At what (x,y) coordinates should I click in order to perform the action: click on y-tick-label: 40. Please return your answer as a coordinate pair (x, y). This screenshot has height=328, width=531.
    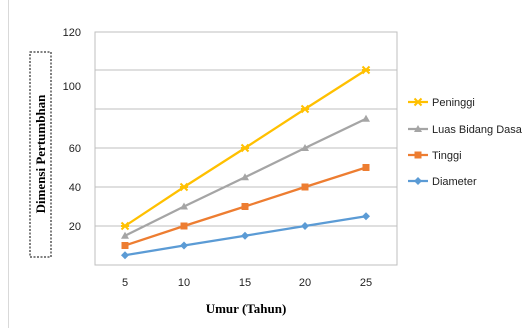
    Looking at the image, I should click on (75, 188).